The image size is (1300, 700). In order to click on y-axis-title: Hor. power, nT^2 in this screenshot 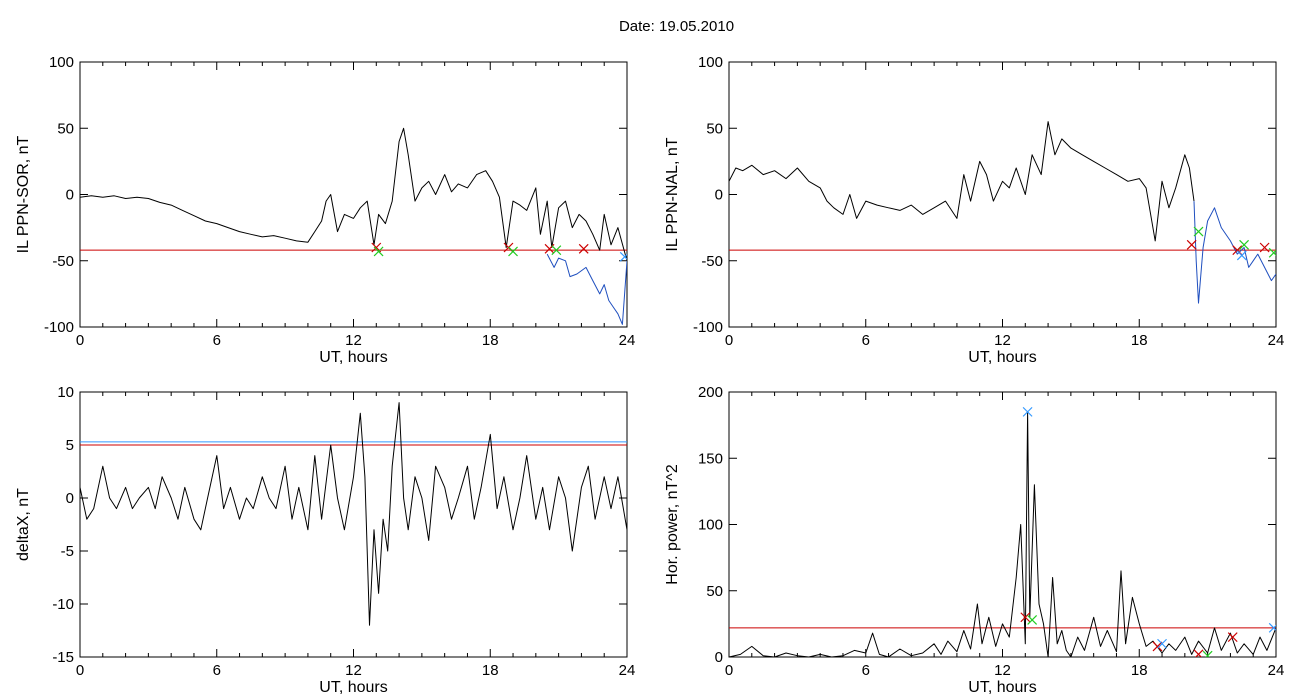, I will do `click(672, 524)`.